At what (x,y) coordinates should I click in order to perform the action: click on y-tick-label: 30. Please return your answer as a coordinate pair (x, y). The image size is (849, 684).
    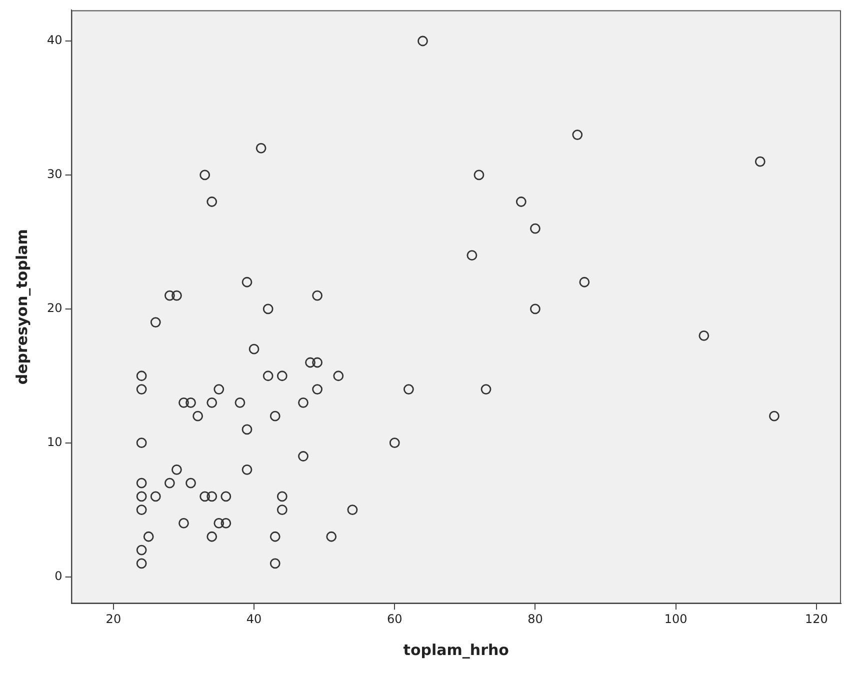
    Looking at the image, I should click on (54, 174).